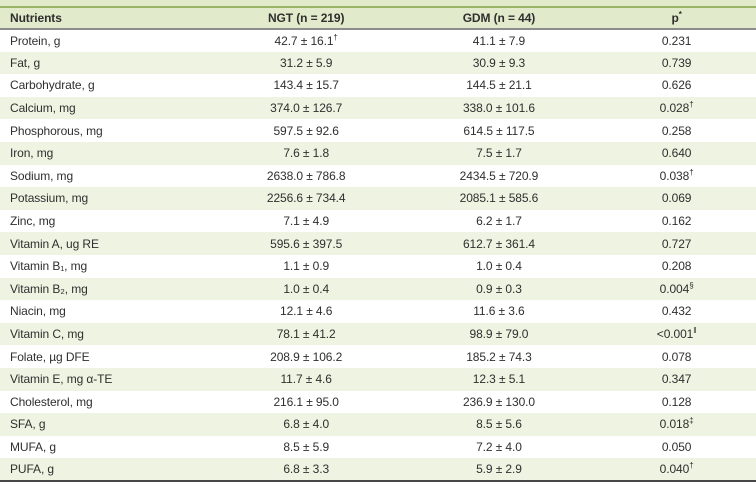  What do you see at coordinates (106, 289) in the screenshot?
I see `nutrient-cell: Vitamin B₂, mg` at bounding box center [106, 289].